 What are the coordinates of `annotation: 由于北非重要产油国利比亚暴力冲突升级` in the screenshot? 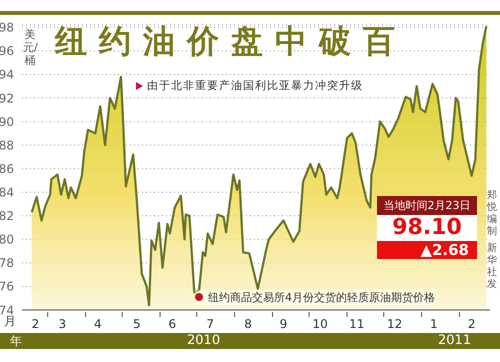 It's located at (254, 85).